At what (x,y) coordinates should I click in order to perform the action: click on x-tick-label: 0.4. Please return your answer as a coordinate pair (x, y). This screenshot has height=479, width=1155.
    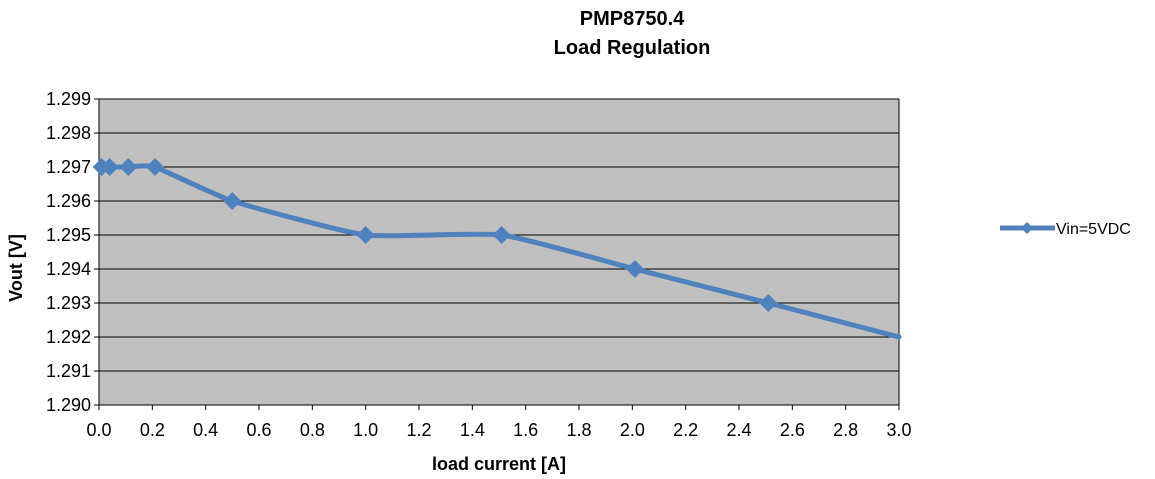
    Looking at the image, I should click on (205, 430).